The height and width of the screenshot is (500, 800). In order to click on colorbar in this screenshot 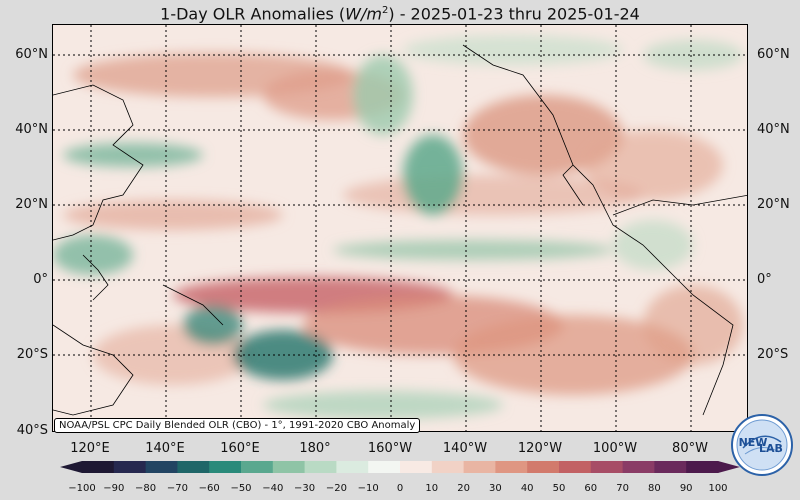, I will do `click(400, 467)`.